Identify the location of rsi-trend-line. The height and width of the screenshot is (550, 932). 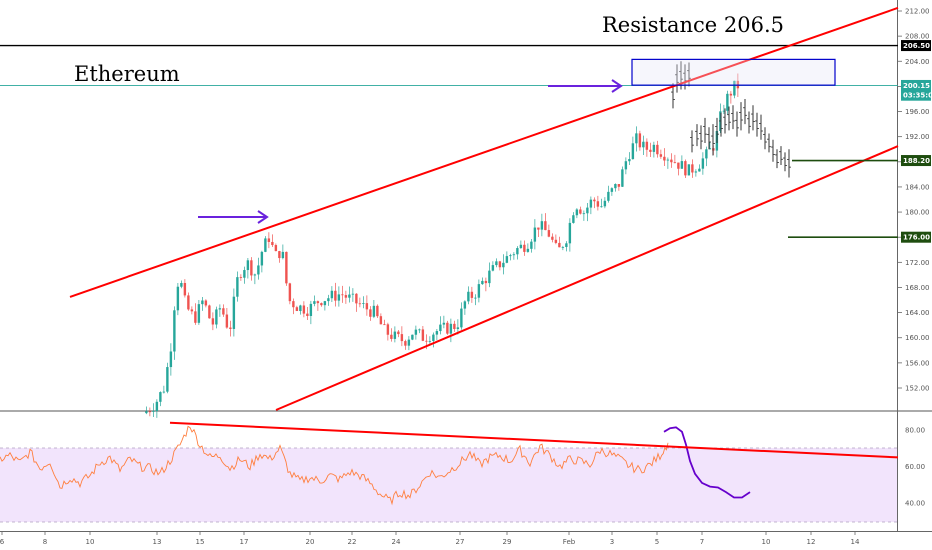
(534, 440).